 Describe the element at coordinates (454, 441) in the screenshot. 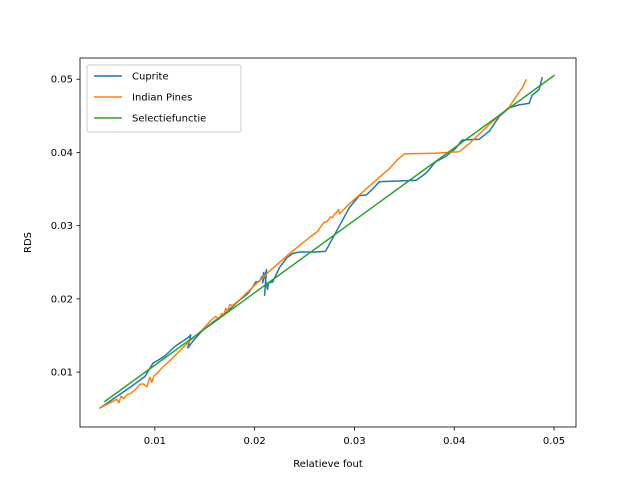

I see `x-tick-label: 0.04` at that location.